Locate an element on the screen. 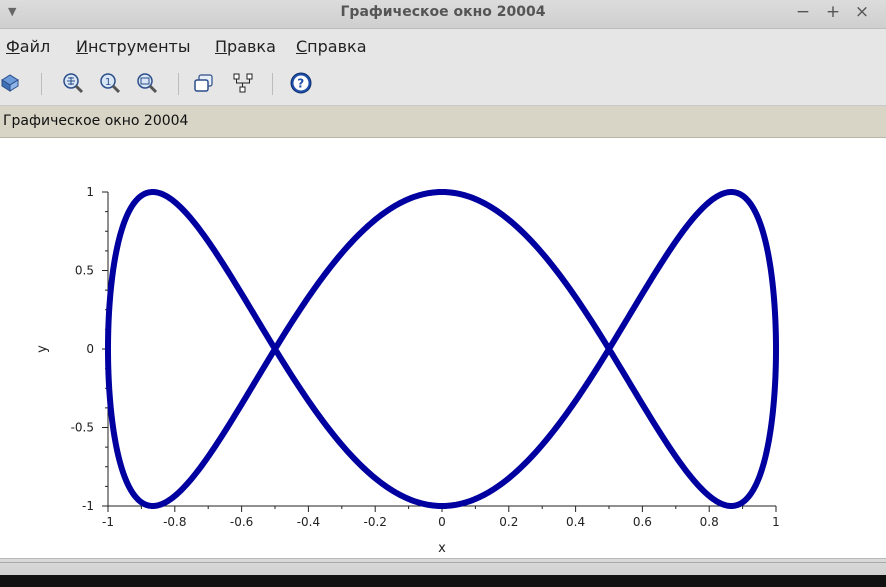 The width and height of the screenshot is (886, 587). close-button: × is located at coordinates (862, 12).